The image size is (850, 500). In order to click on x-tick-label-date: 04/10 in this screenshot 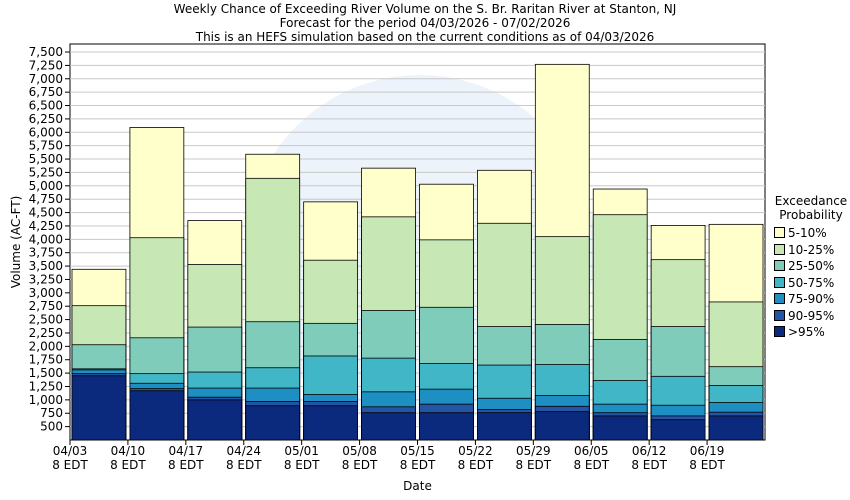, I will do `click(128, 451)`.